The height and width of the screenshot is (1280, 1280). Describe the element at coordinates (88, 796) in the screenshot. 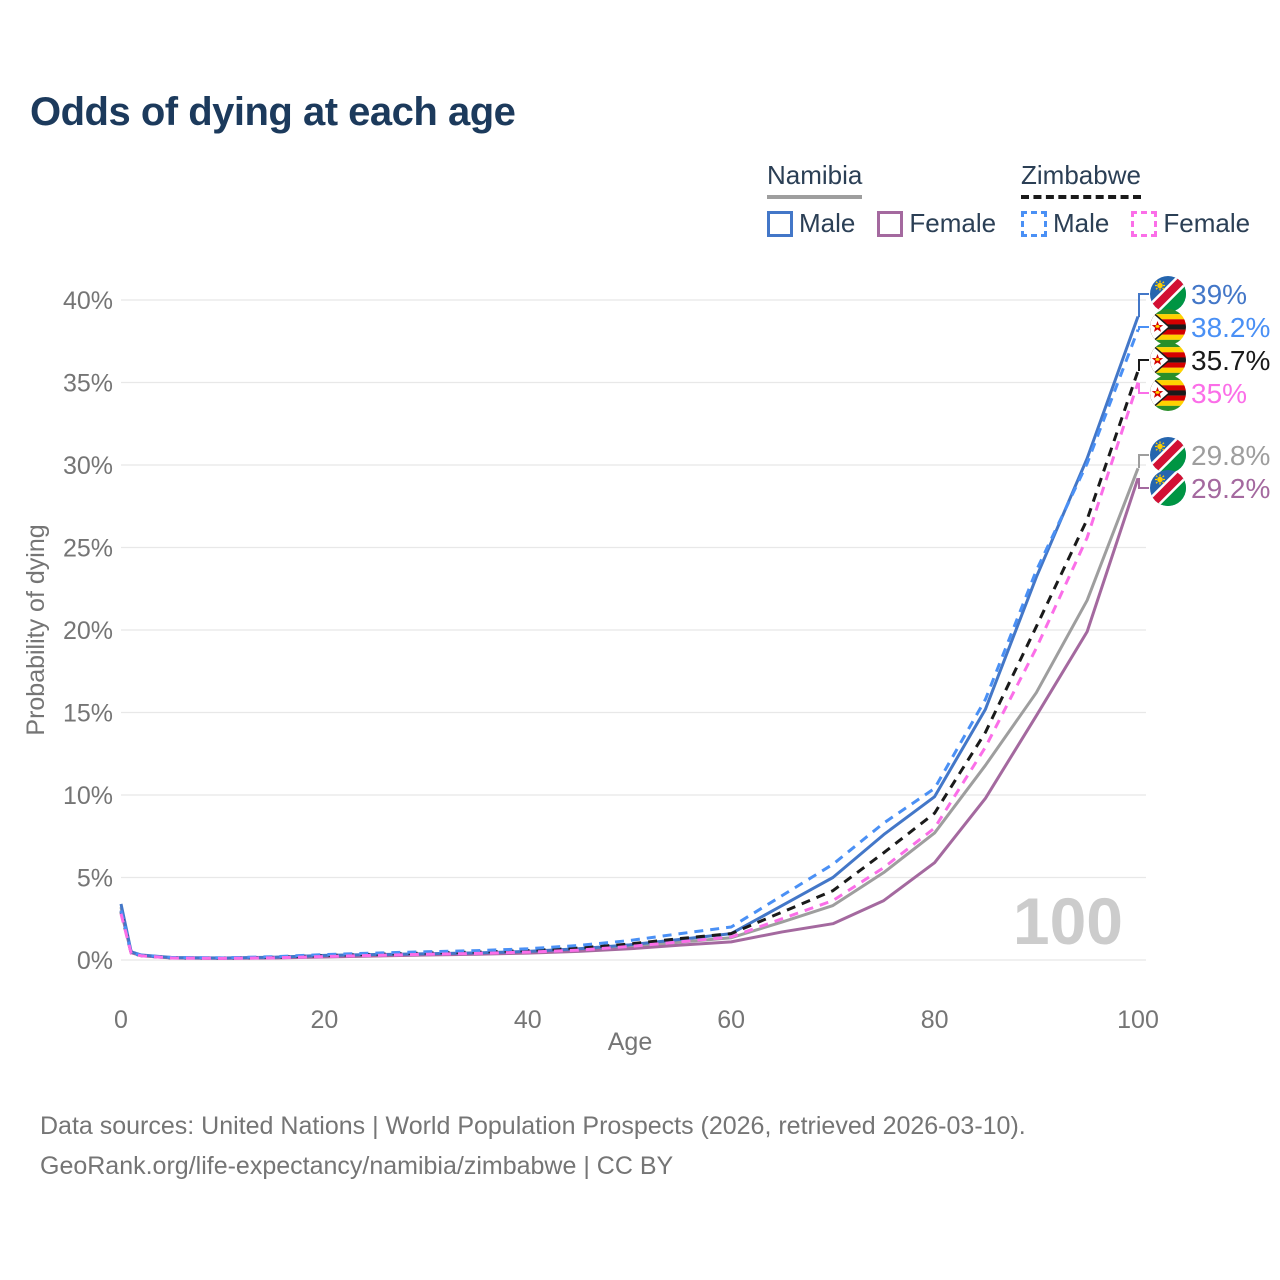

I see `y-tick-label: 10%` at that location.